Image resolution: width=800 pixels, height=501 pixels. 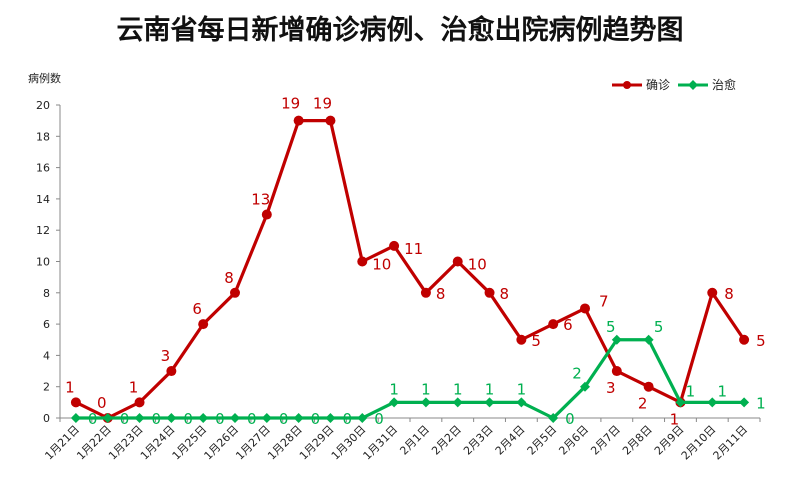 What do you see at coordinates (568, 325) in the screenshot?
I see `data-label-confirmed: 6` at bounding box center [568, 325].